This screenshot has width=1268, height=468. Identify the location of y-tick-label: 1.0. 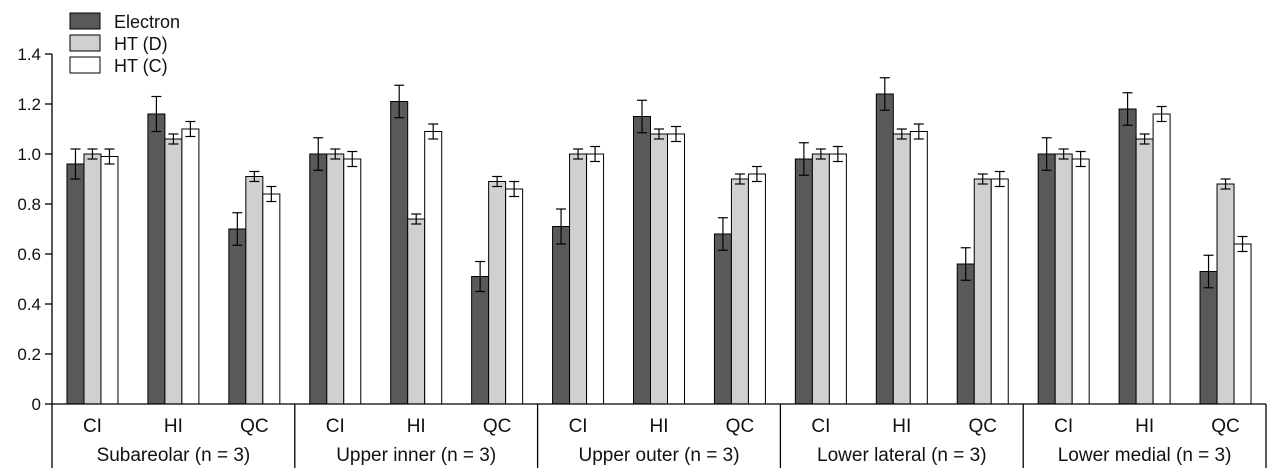
(29, 154).